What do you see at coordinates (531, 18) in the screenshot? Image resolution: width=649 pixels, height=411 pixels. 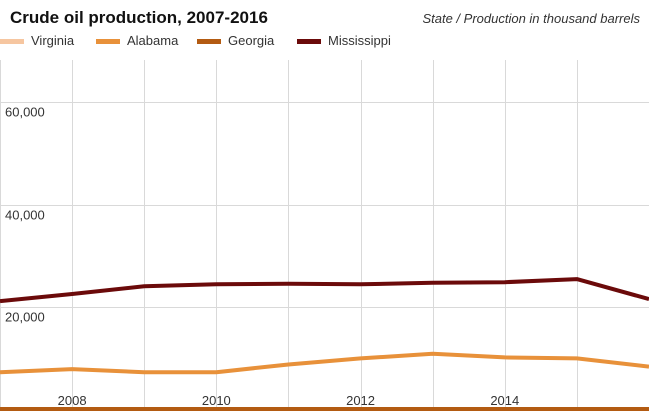 I see `chart-subtitle: State / Production in thousand barrels` at bounding box center [531, 18].